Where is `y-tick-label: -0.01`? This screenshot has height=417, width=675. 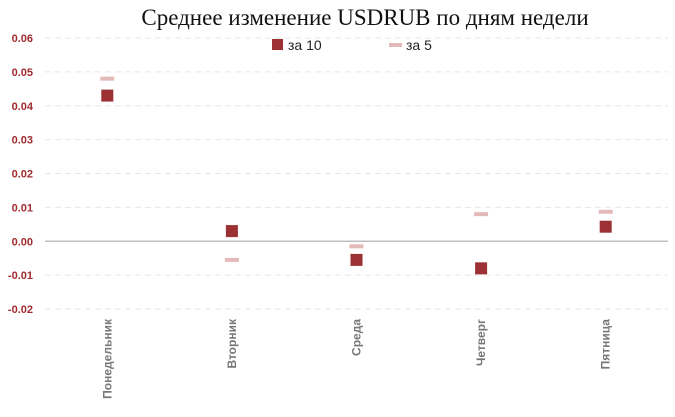 y-tick-label: -0.01 is located at coordinates (20, 276).